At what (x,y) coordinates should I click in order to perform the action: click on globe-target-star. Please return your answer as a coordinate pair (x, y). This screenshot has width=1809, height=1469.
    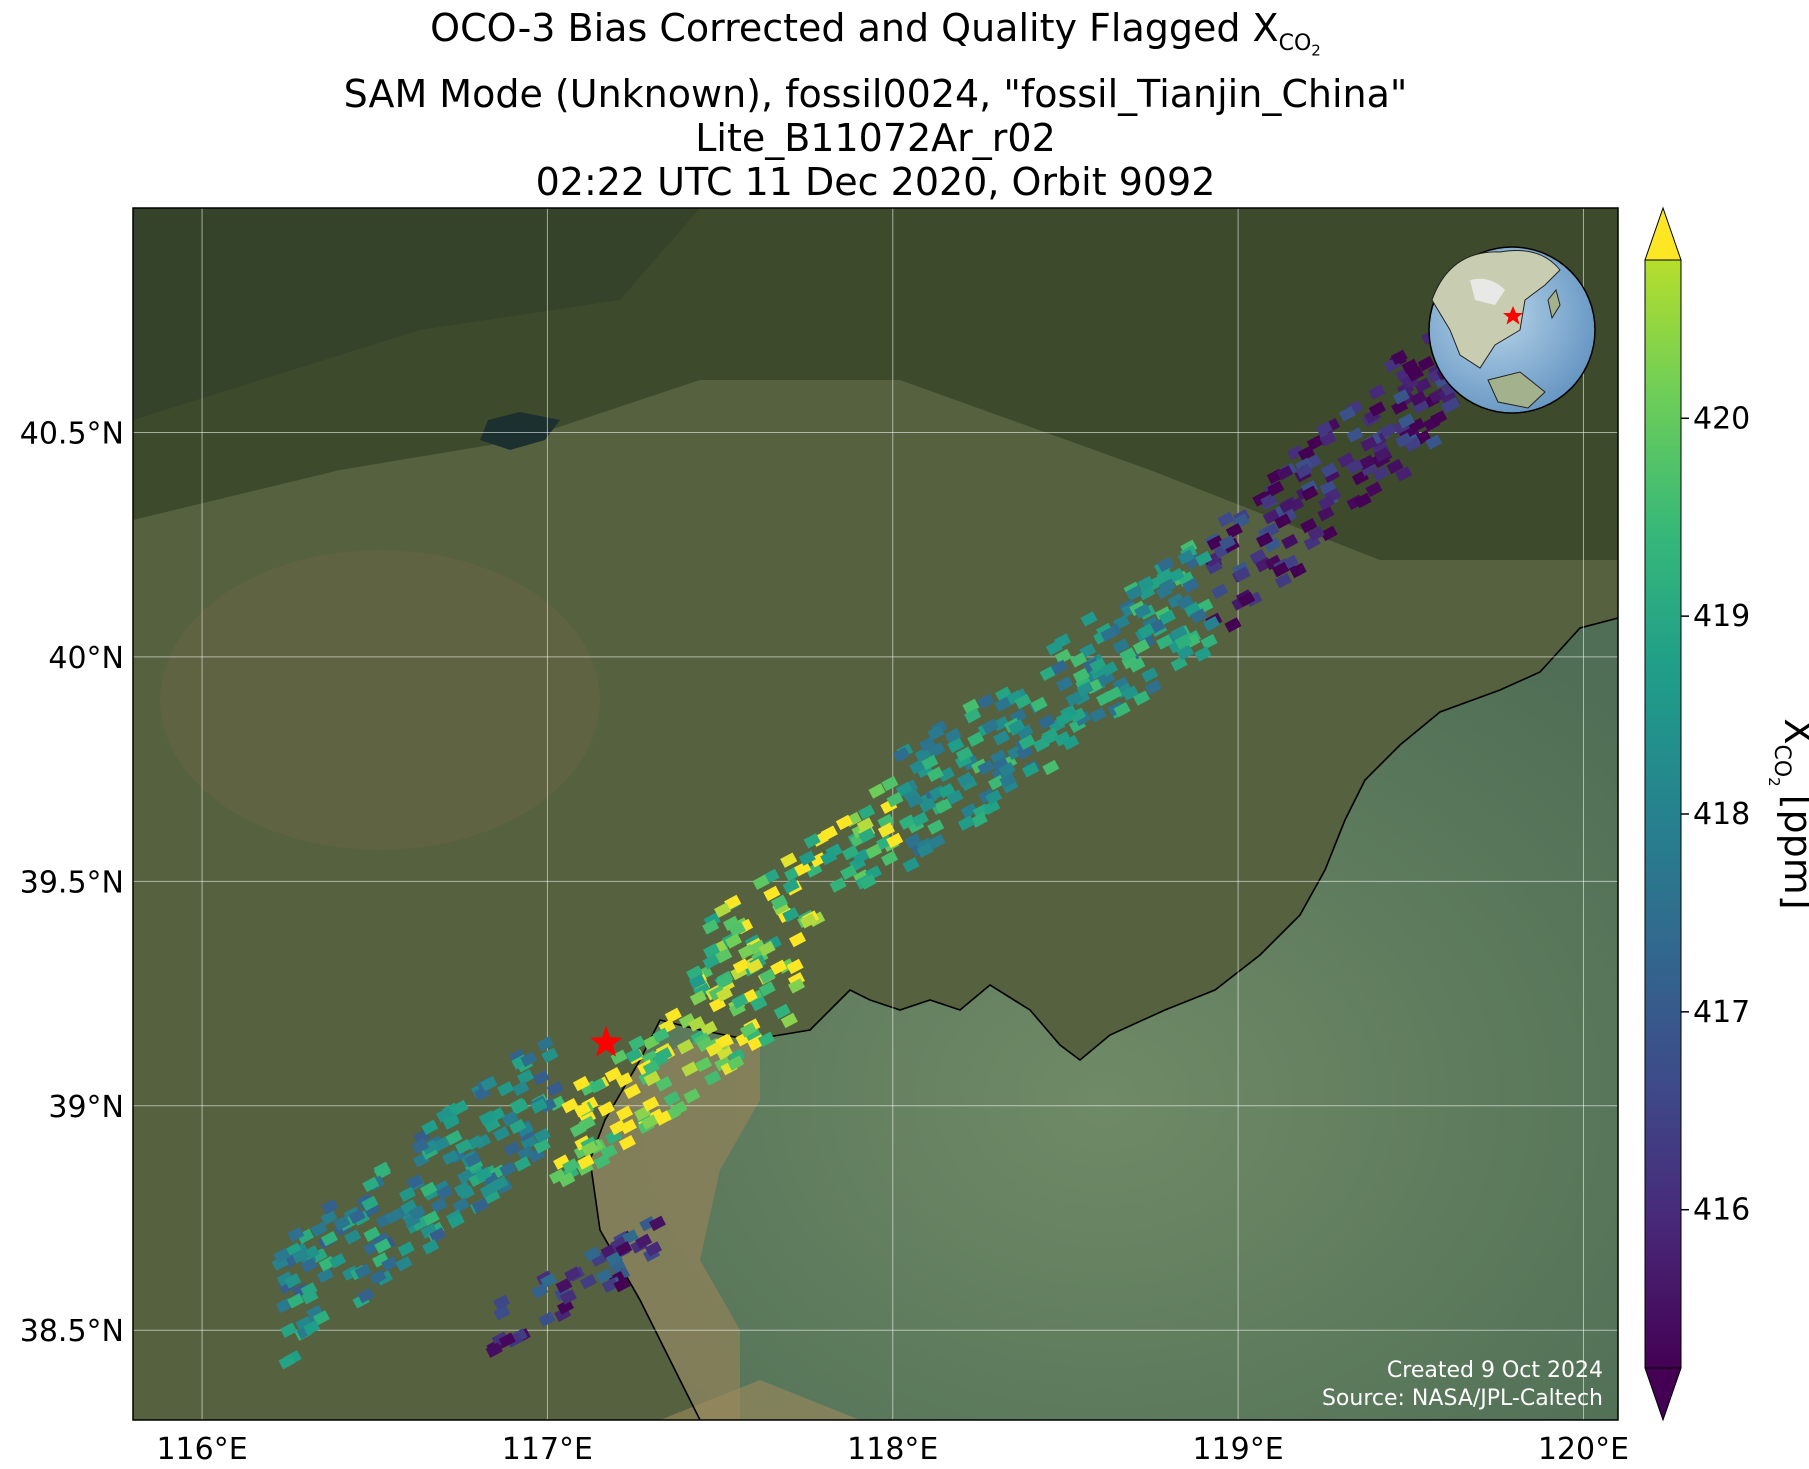
    Looking at the image, I should click on (1513, 315).